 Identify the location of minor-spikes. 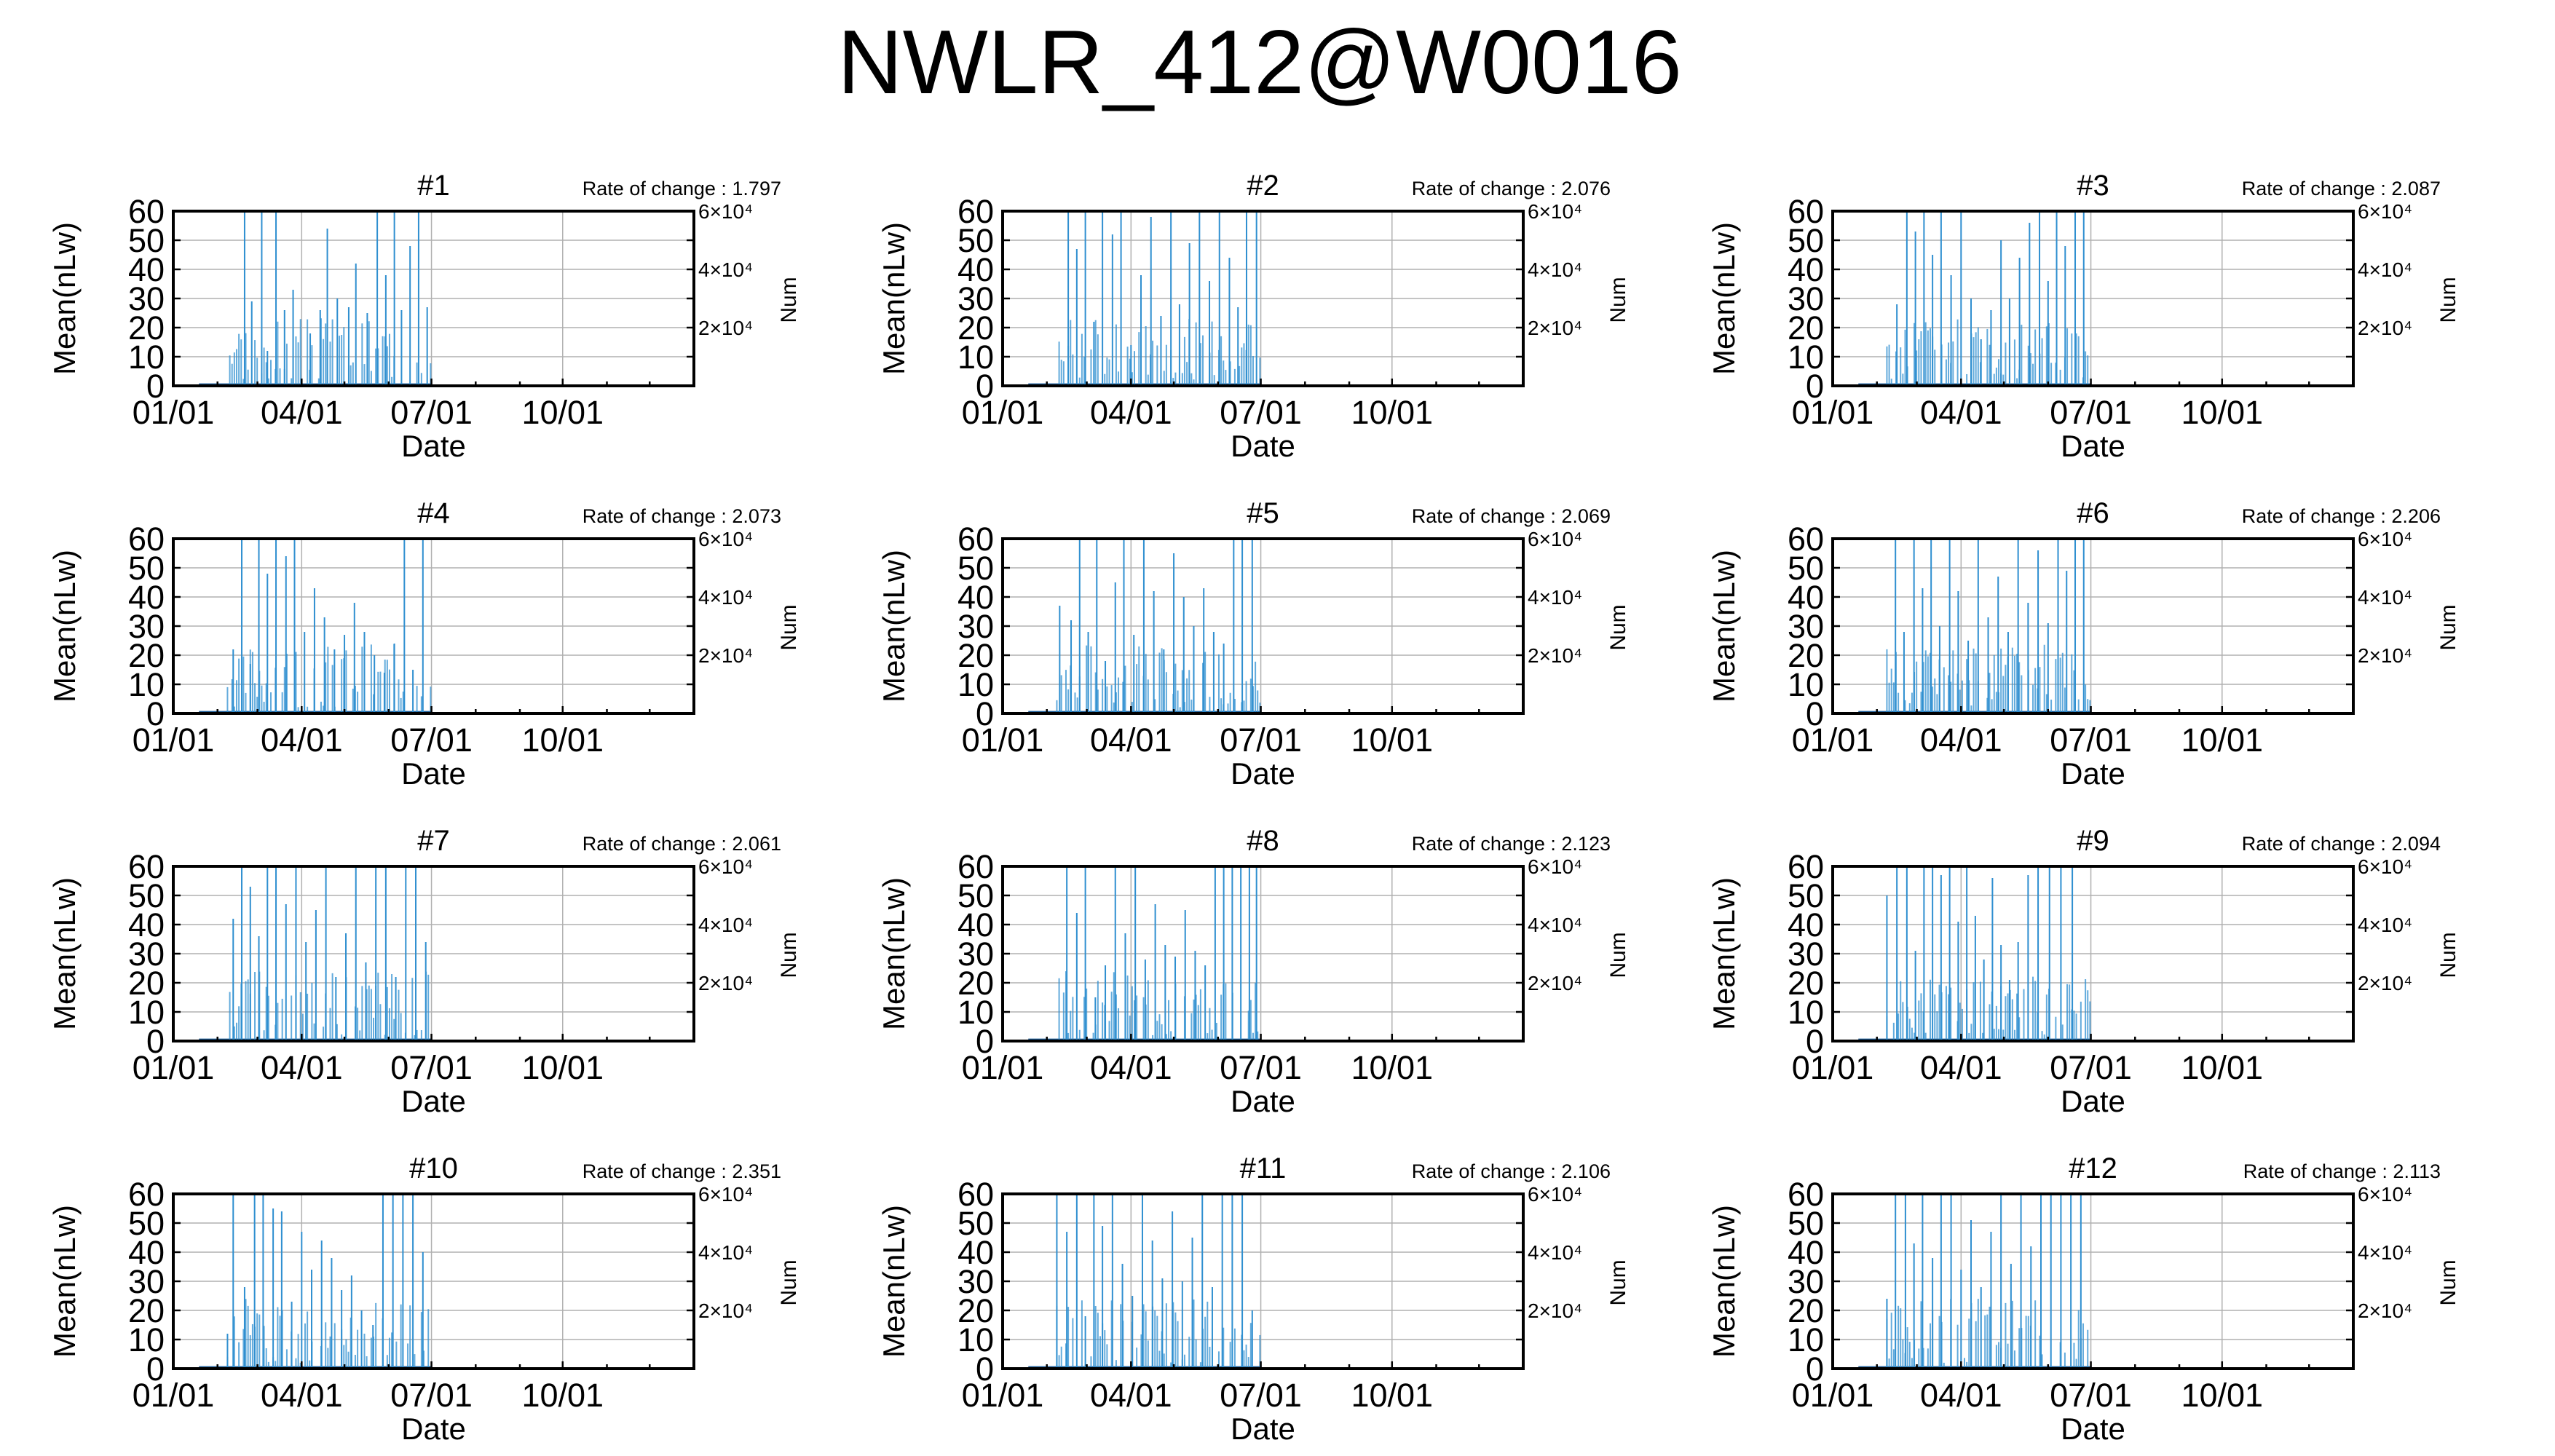
(1158, 679).